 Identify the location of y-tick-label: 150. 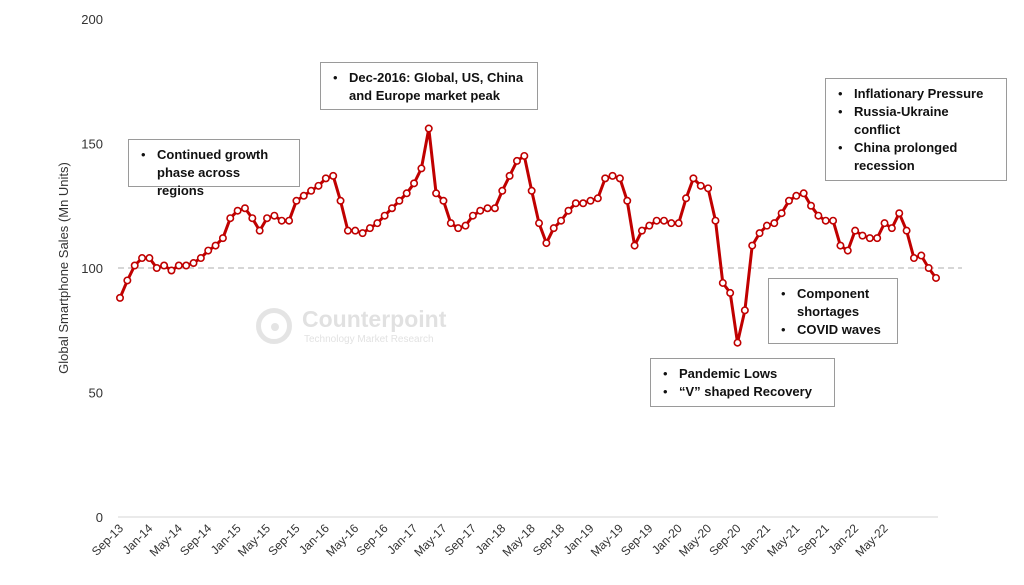
(92, 144).